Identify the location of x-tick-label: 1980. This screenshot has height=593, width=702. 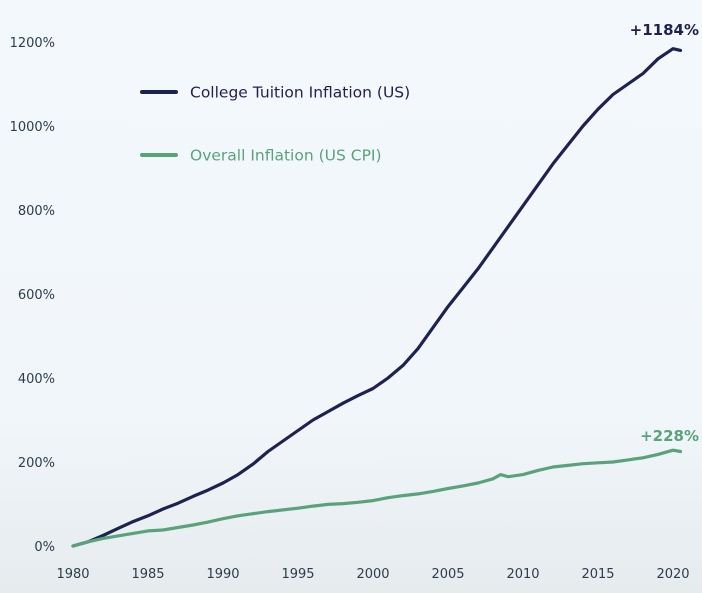
(72, 574).